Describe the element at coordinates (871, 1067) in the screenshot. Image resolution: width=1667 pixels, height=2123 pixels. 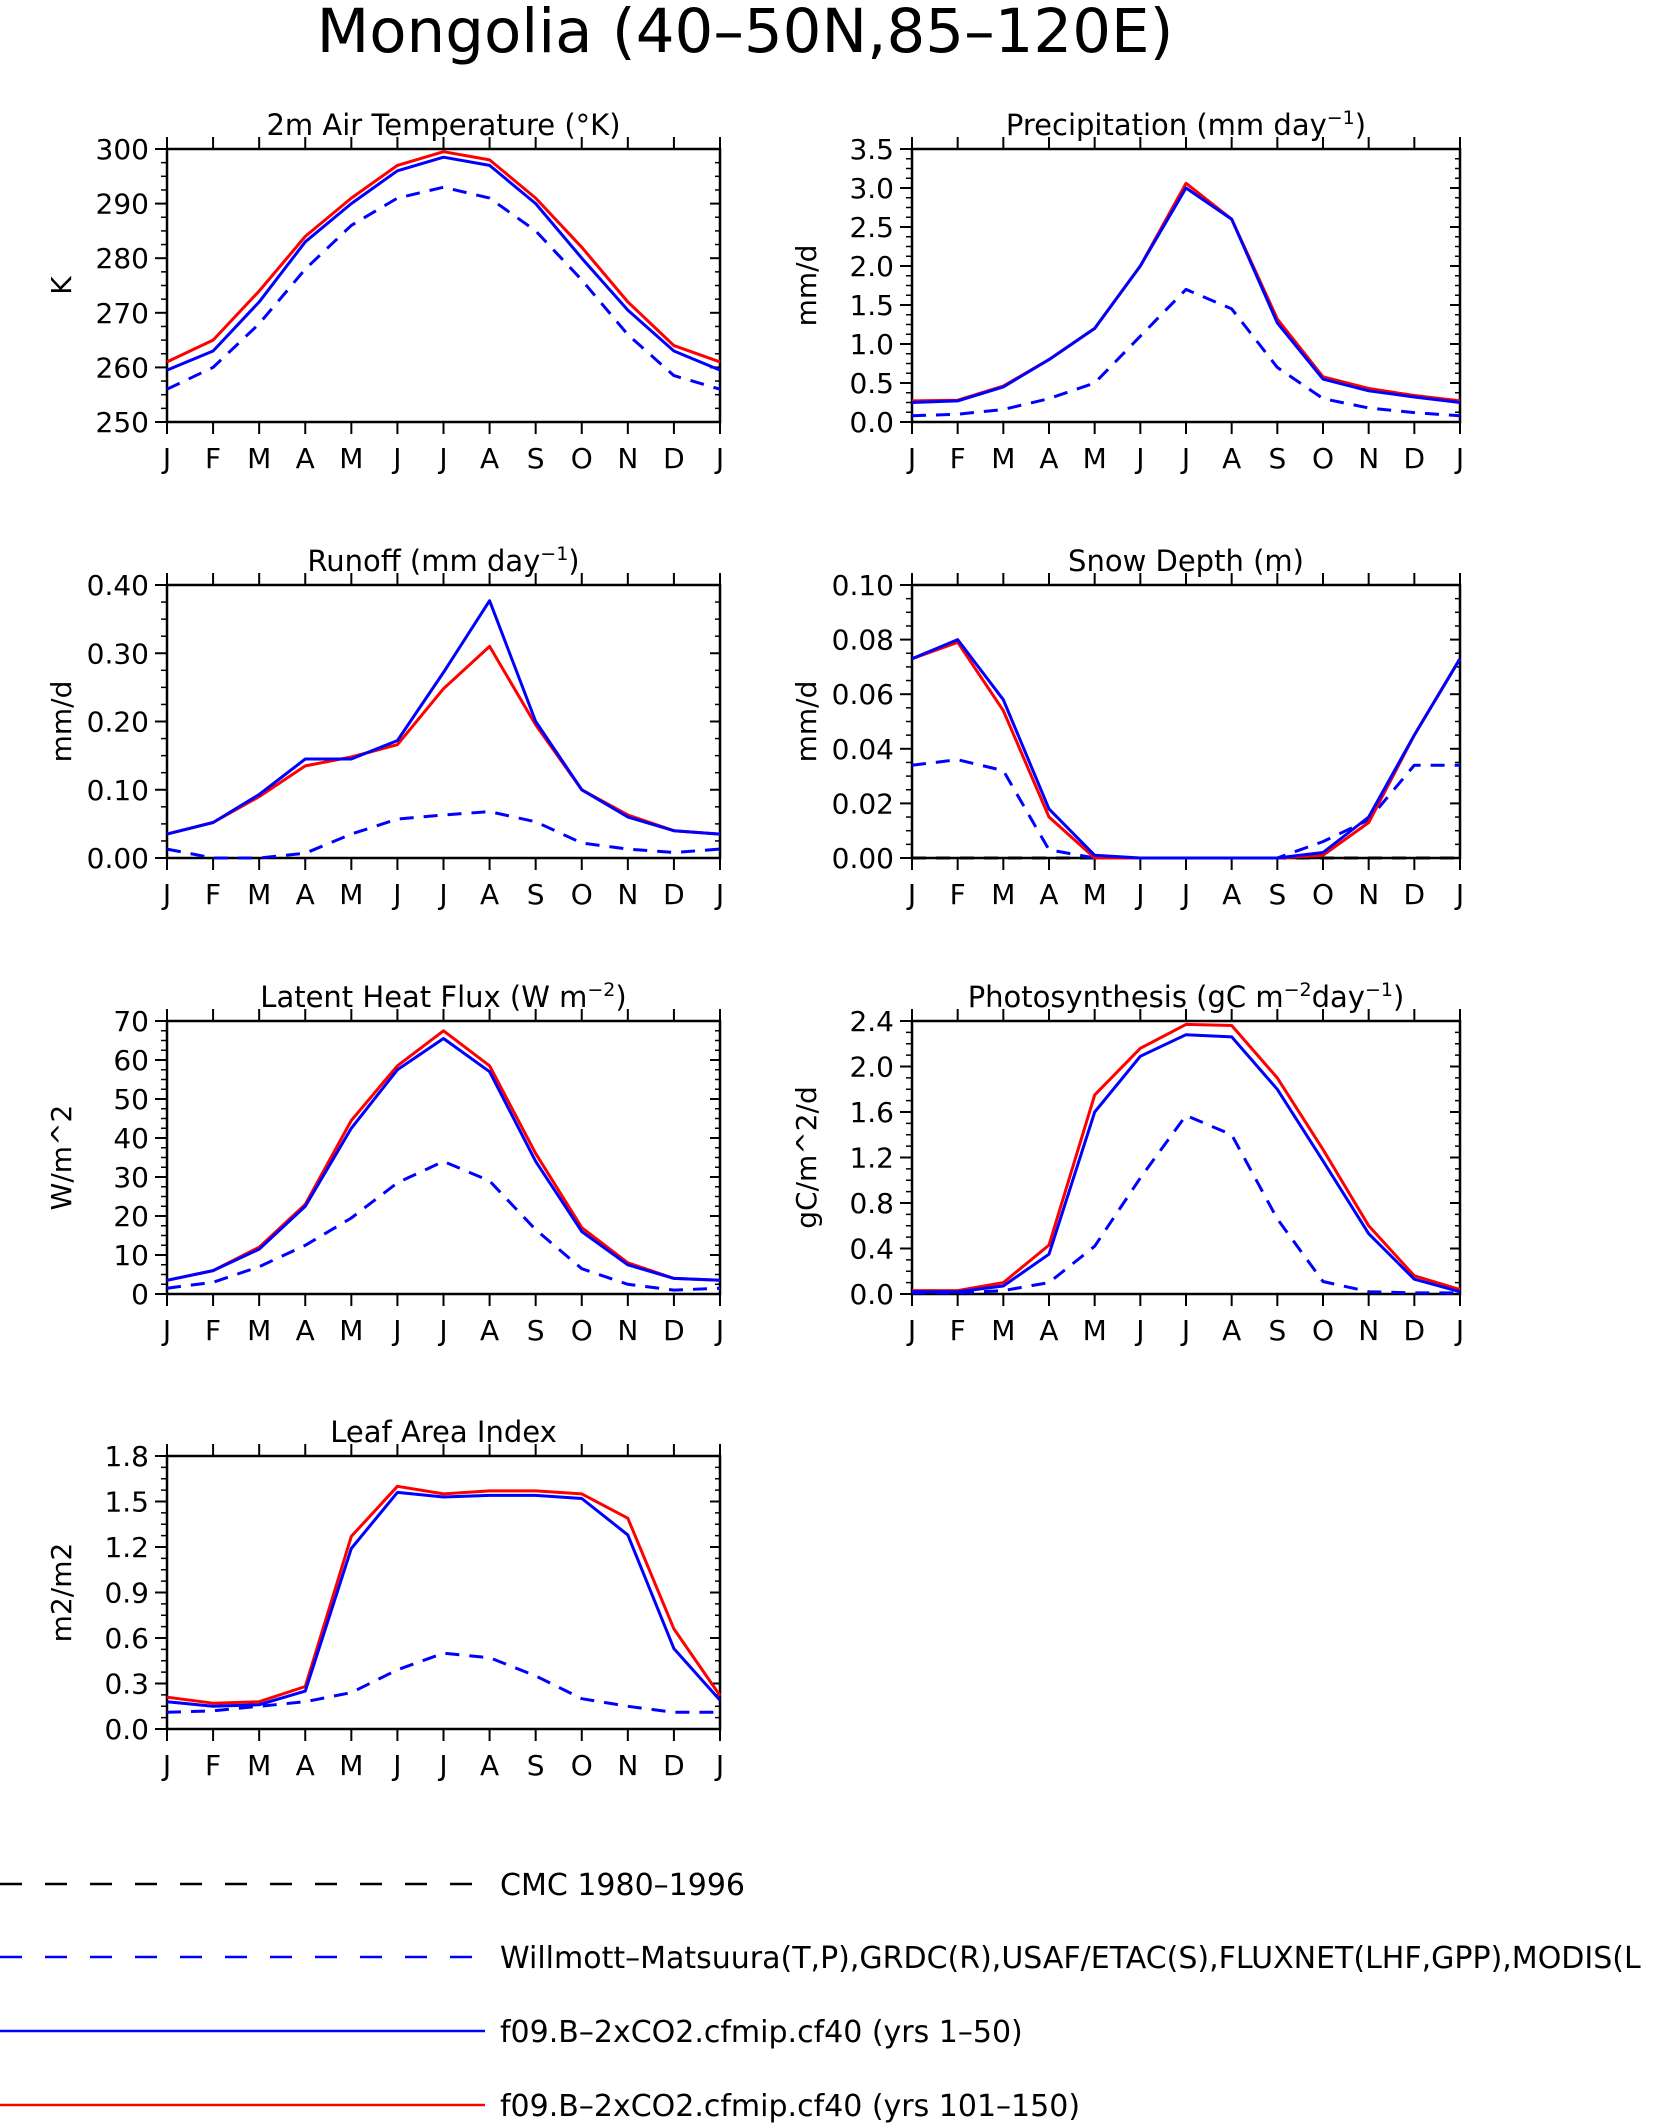
I see `y-tick-label: 2.0` at that location.